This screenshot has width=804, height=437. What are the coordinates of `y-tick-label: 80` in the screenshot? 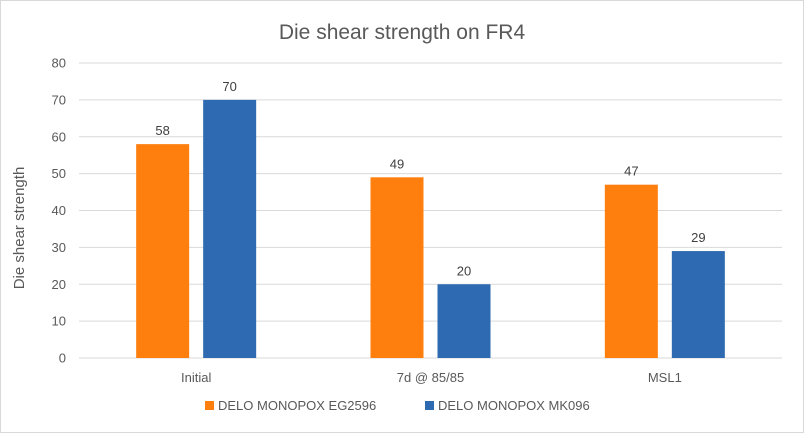 It's located at (59, 63).